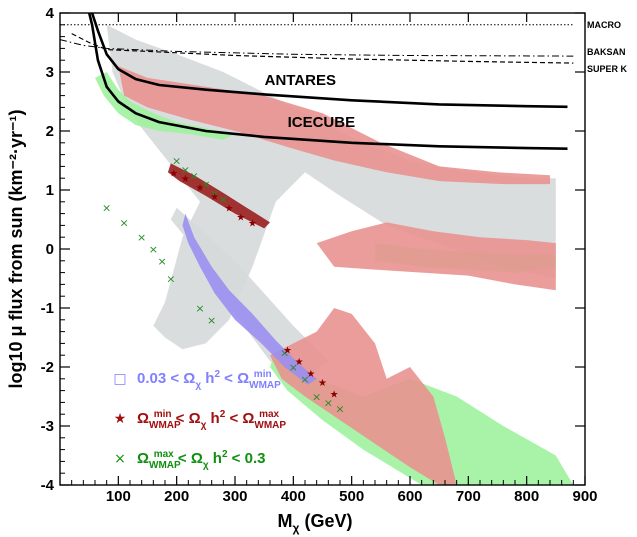 The height and width of the screenshot is (537, 637). I want to click on x-tick-label-200: 200, so click(176, 496).